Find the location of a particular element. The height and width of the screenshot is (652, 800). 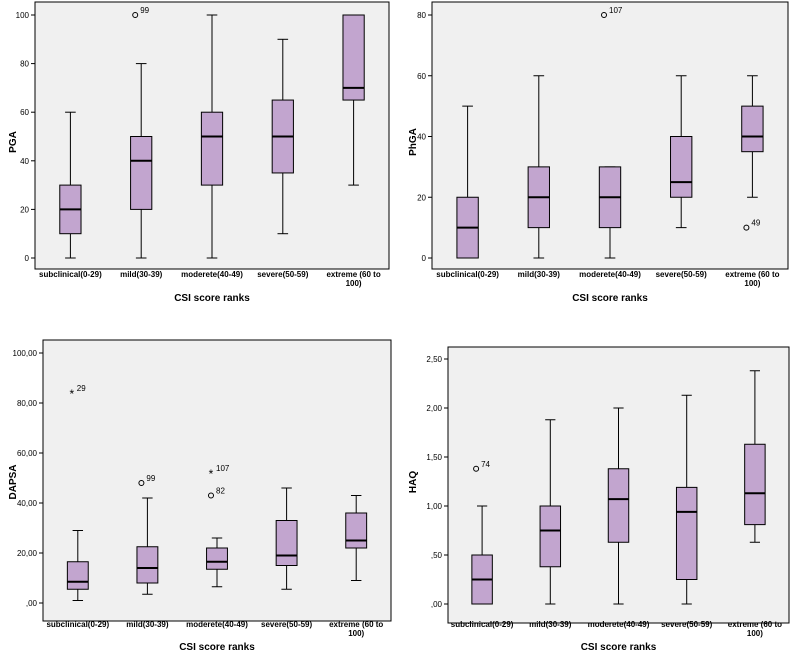

outlier-label: 49 is located at coordinates (755, 223).